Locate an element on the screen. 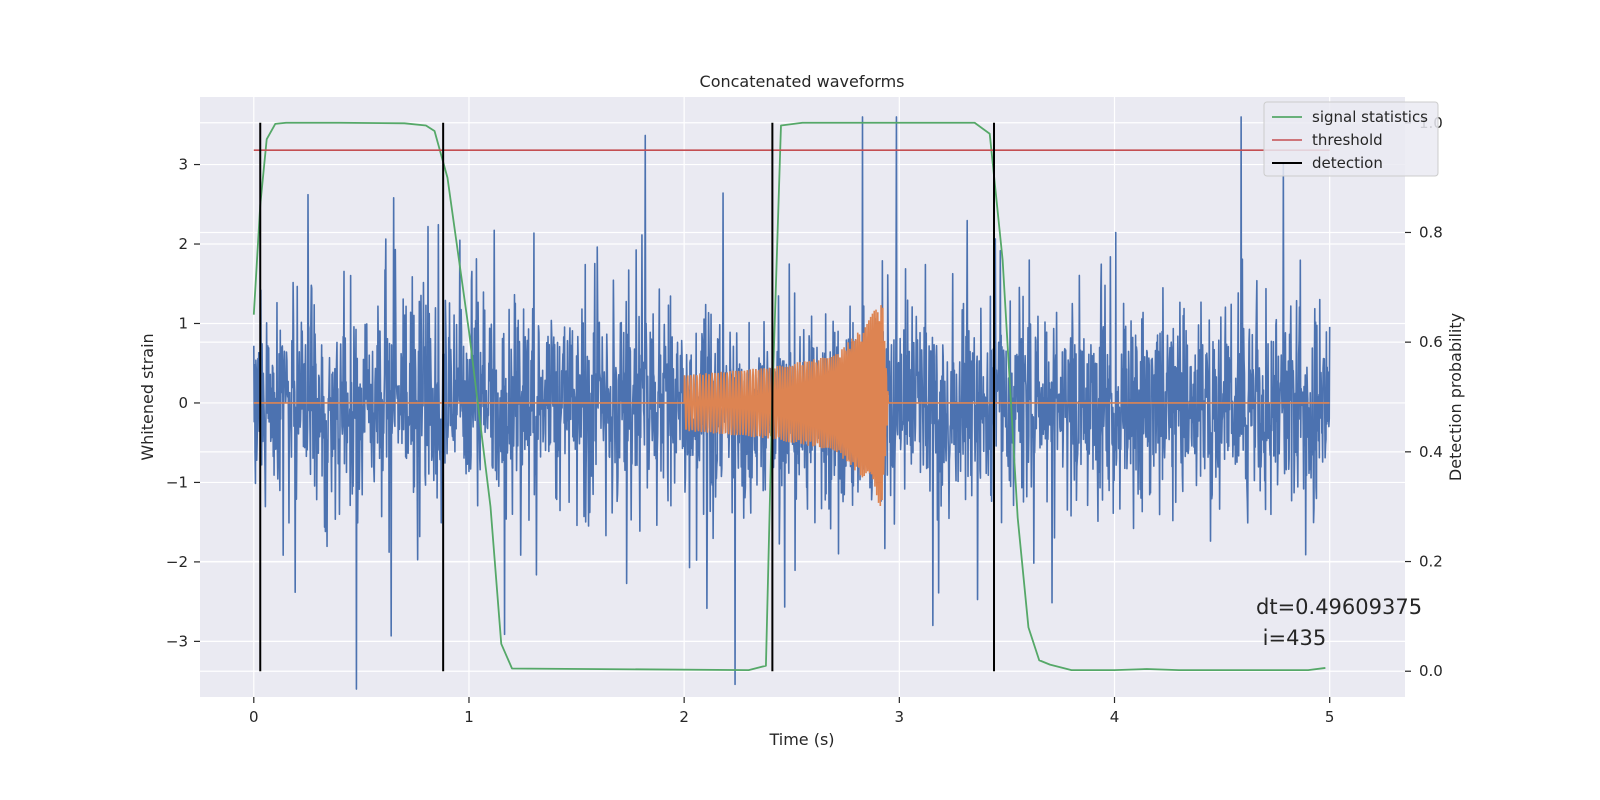 The width and height of the screenshot is (1600, 800). legend-frame is located at coordinates (1351, 139).